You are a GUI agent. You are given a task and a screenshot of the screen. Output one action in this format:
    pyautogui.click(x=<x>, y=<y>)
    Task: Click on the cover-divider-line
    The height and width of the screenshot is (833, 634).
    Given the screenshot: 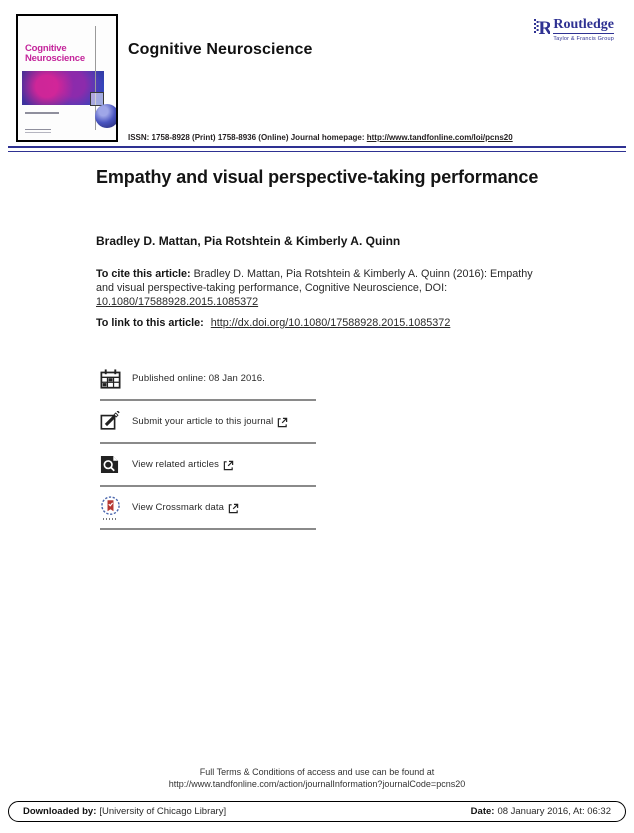 What is the action you would take?
    pyautogui.click(x=95, y=78)
    